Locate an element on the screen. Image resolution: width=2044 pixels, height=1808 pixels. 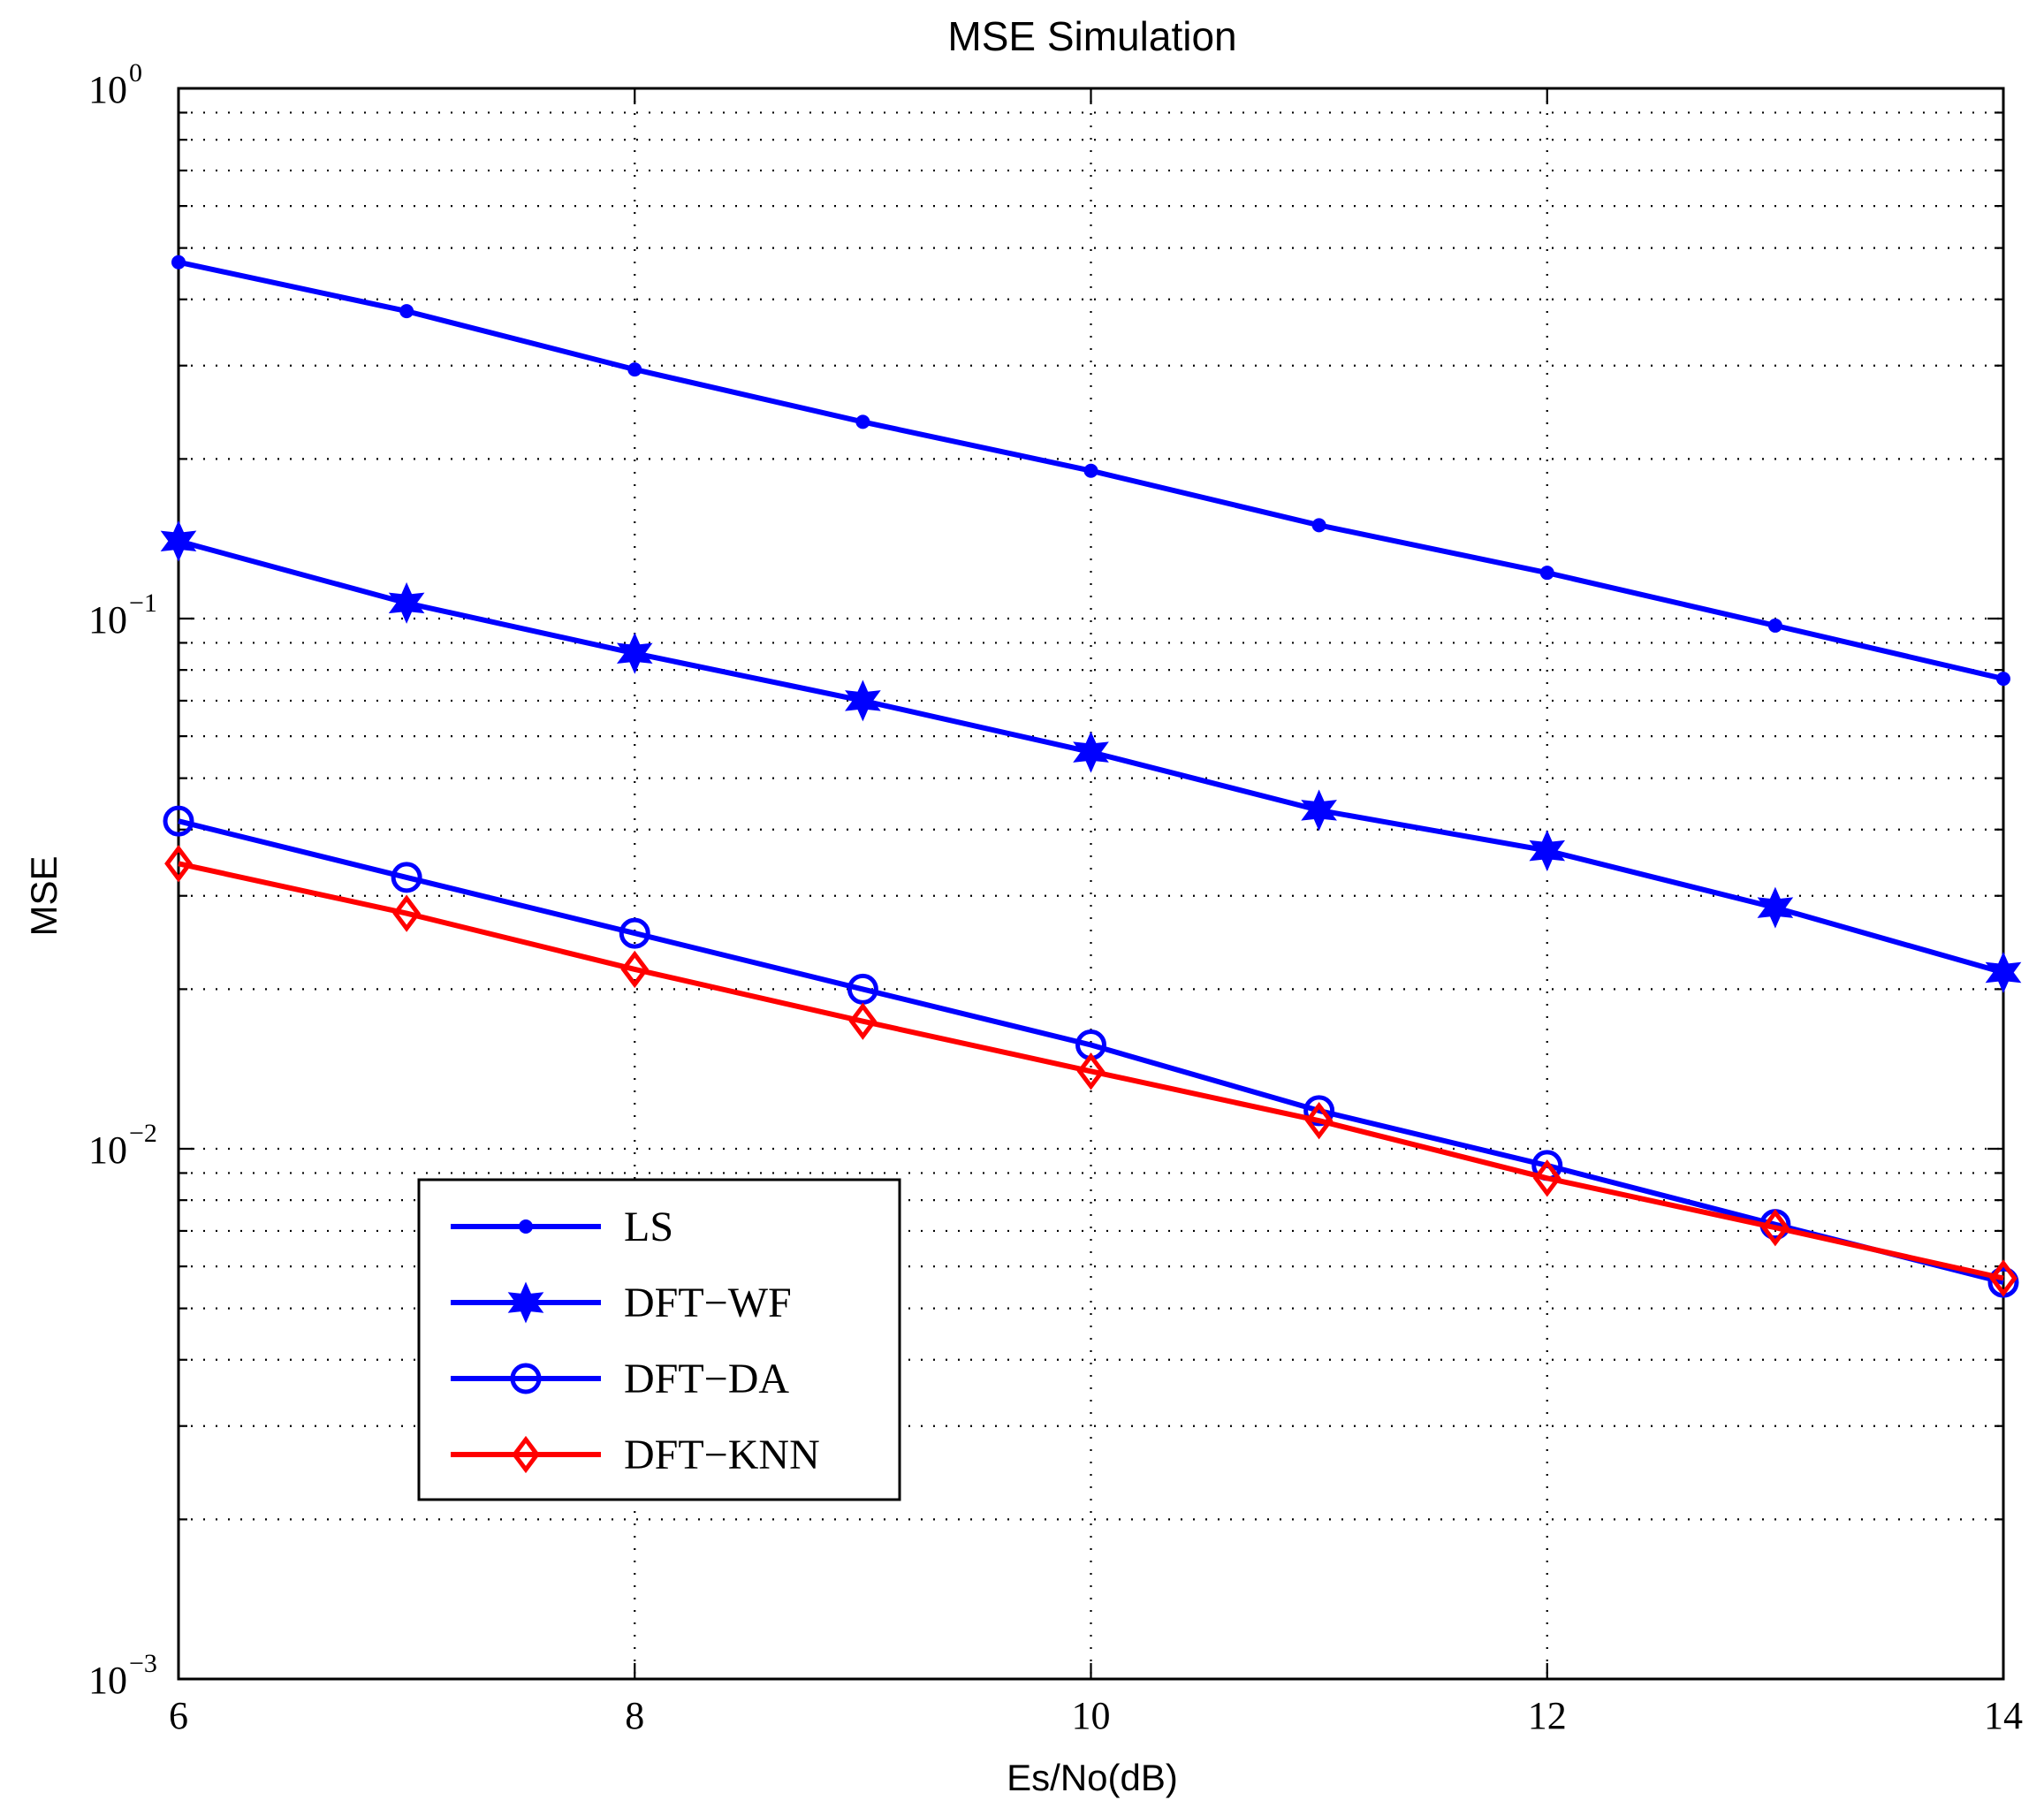
legend: LS DFT−WF DFT−DA DFT−KNN is located at coordinates (659, 1339).